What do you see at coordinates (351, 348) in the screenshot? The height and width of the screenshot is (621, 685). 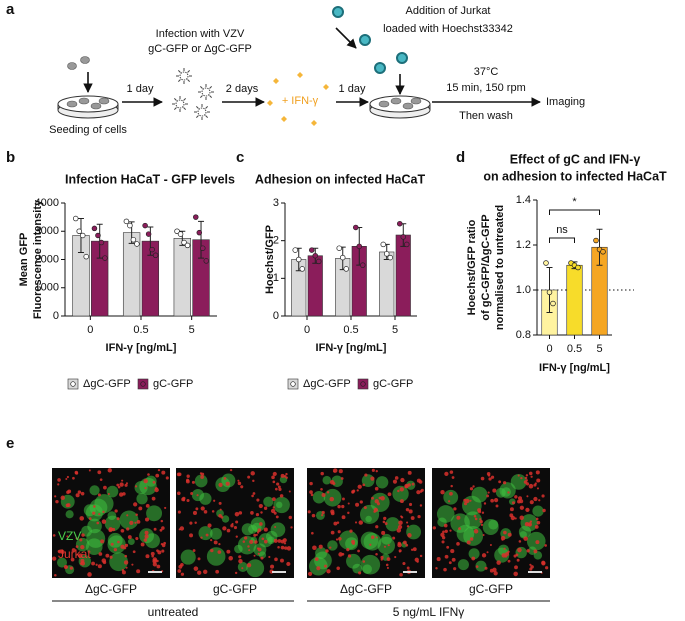 I see `x-axis-label: IFN-γ [ng/mL]` at bounding box center [351, 348].